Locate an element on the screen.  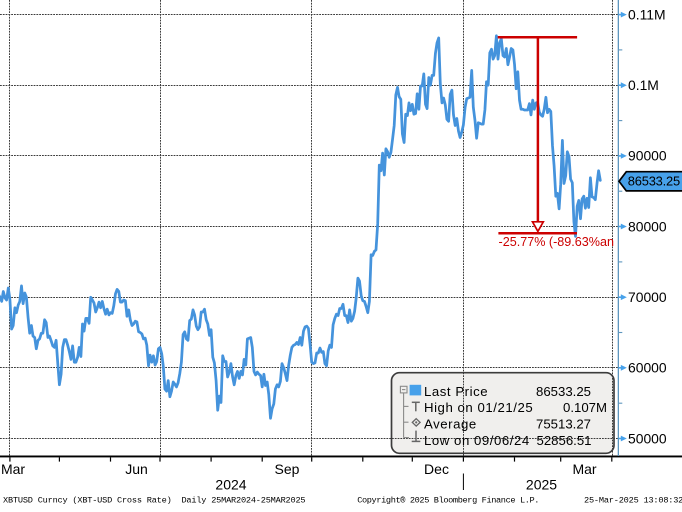
svg-text: 70000 is located at coordinates (647, 297).